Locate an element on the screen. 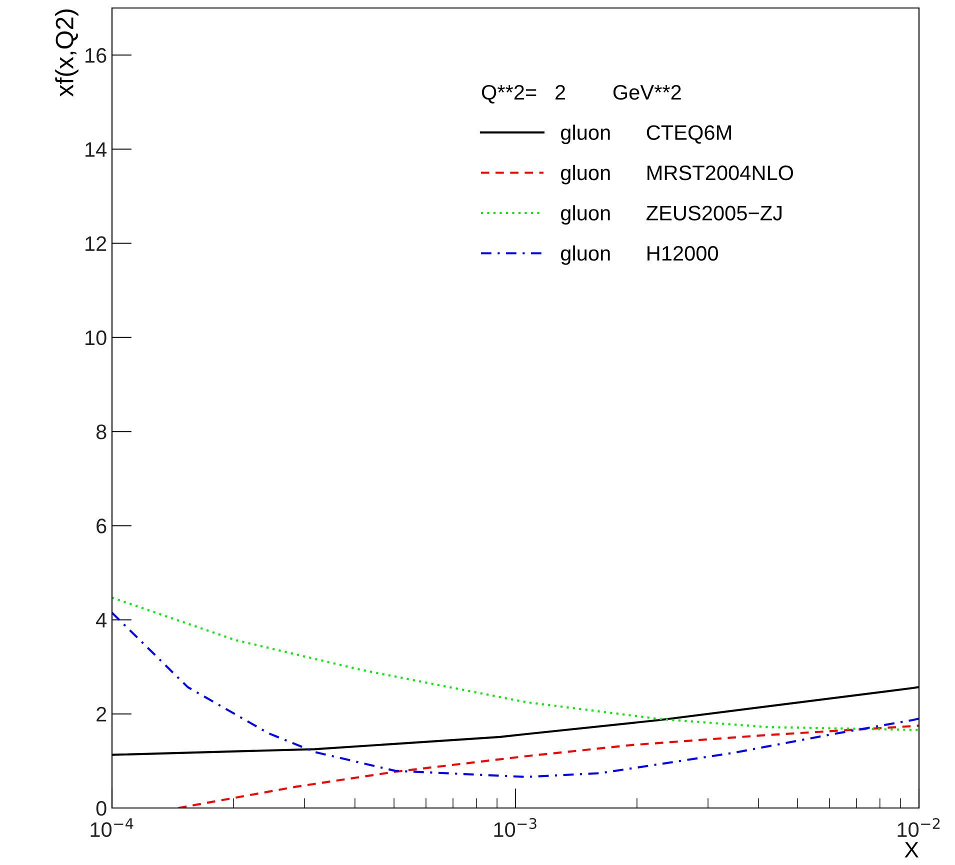 Image resolution: width=955 pixels, height=865 pixels. x-tick-label: 10$^{−3}$ is located at coordinates (515, 828).